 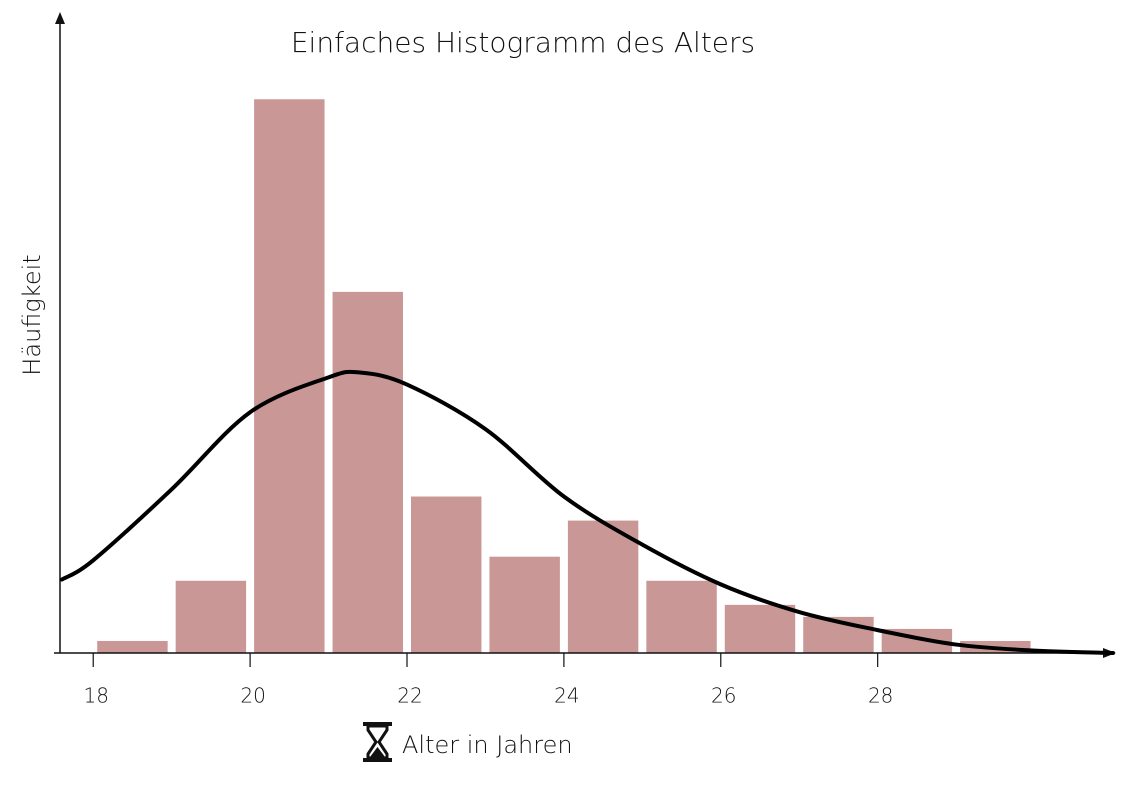 I want to click on x-tick-label: 18, so click(x=95, y=696).